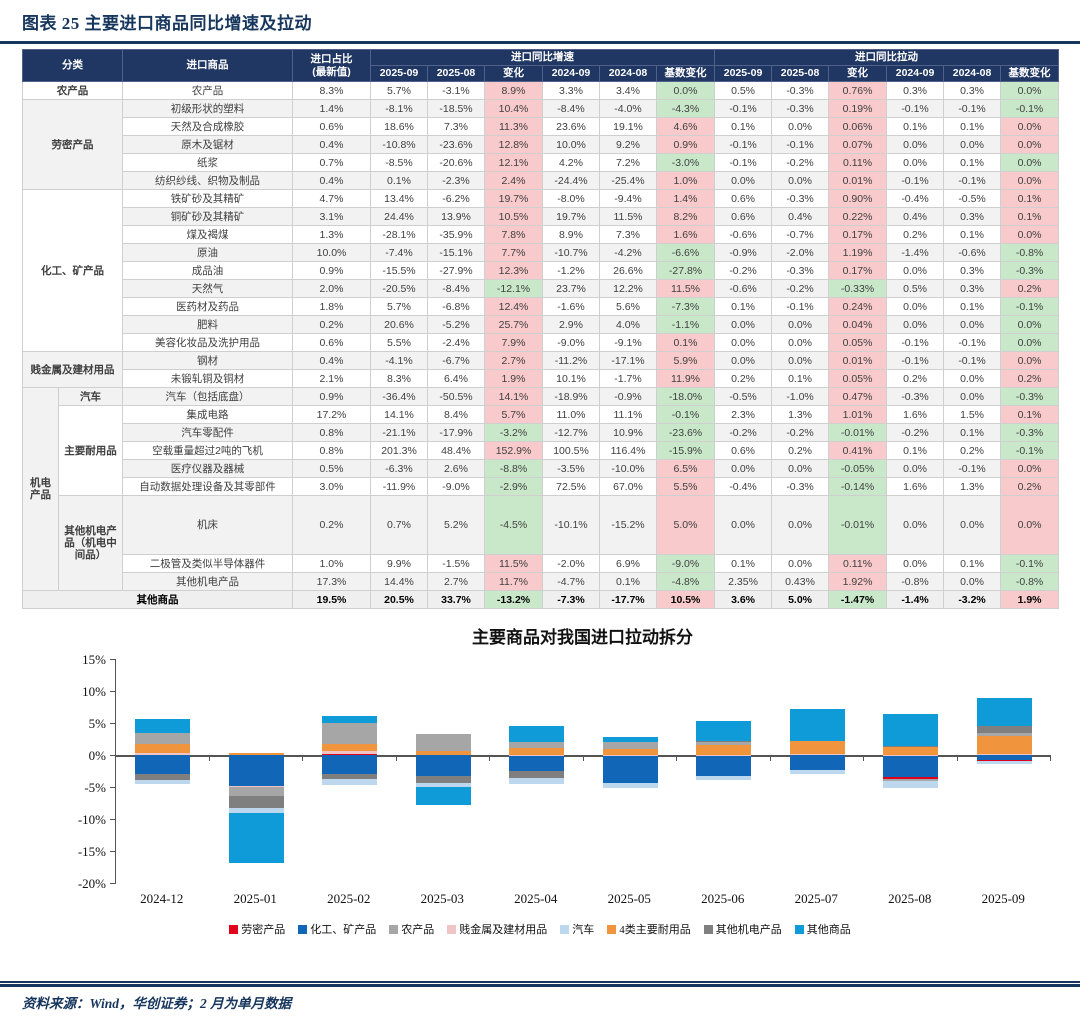  Describe the element at coordinates (40, 489) in the screenshot. I see `category-cell: 机电产品` at that location.